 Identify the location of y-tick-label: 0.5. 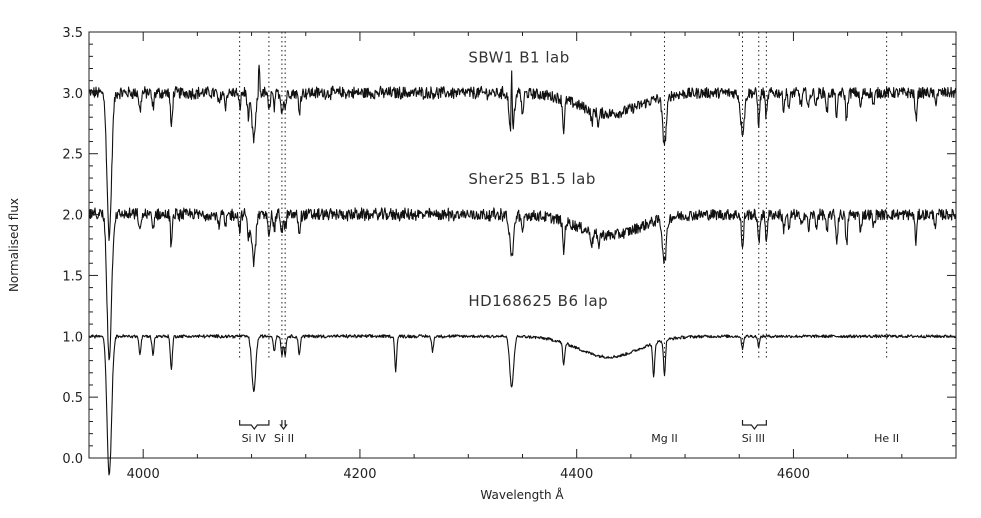
(72, 398).